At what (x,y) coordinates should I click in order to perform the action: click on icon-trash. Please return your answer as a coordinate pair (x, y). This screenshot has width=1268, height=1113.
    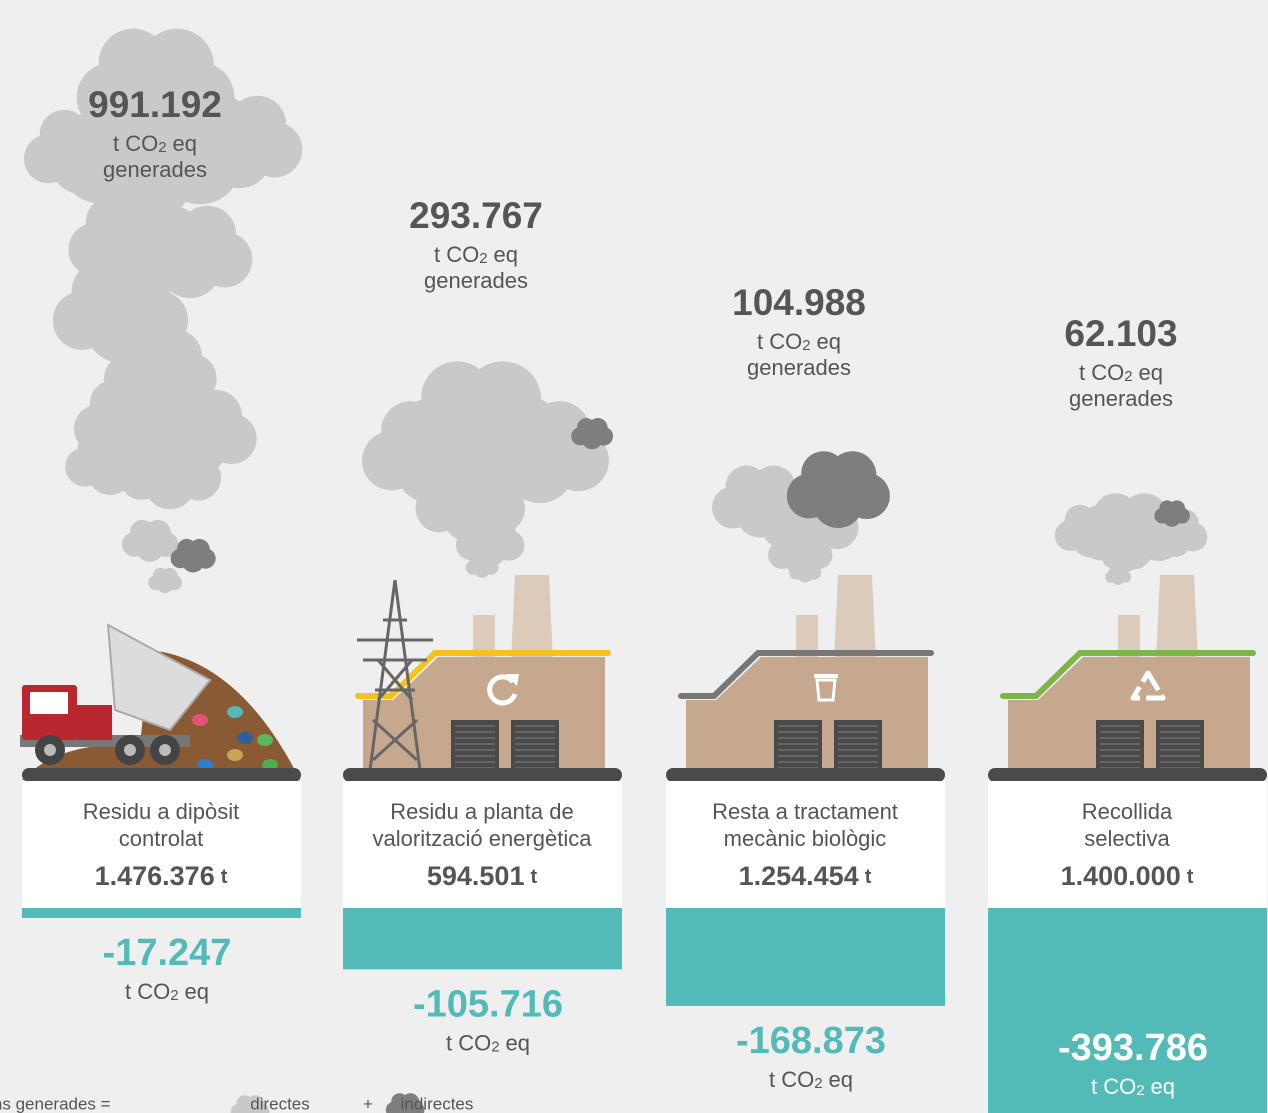
    Looking at the image, I should click on (826, 690).